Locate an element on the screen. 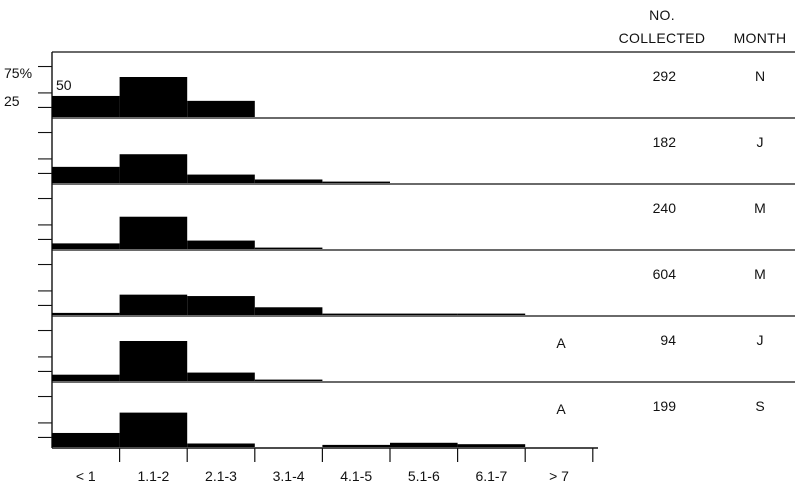 The width and height of the screenshot is (795, 495). x-tick-label: 4.1-5 is located at coordinates (356, 476).